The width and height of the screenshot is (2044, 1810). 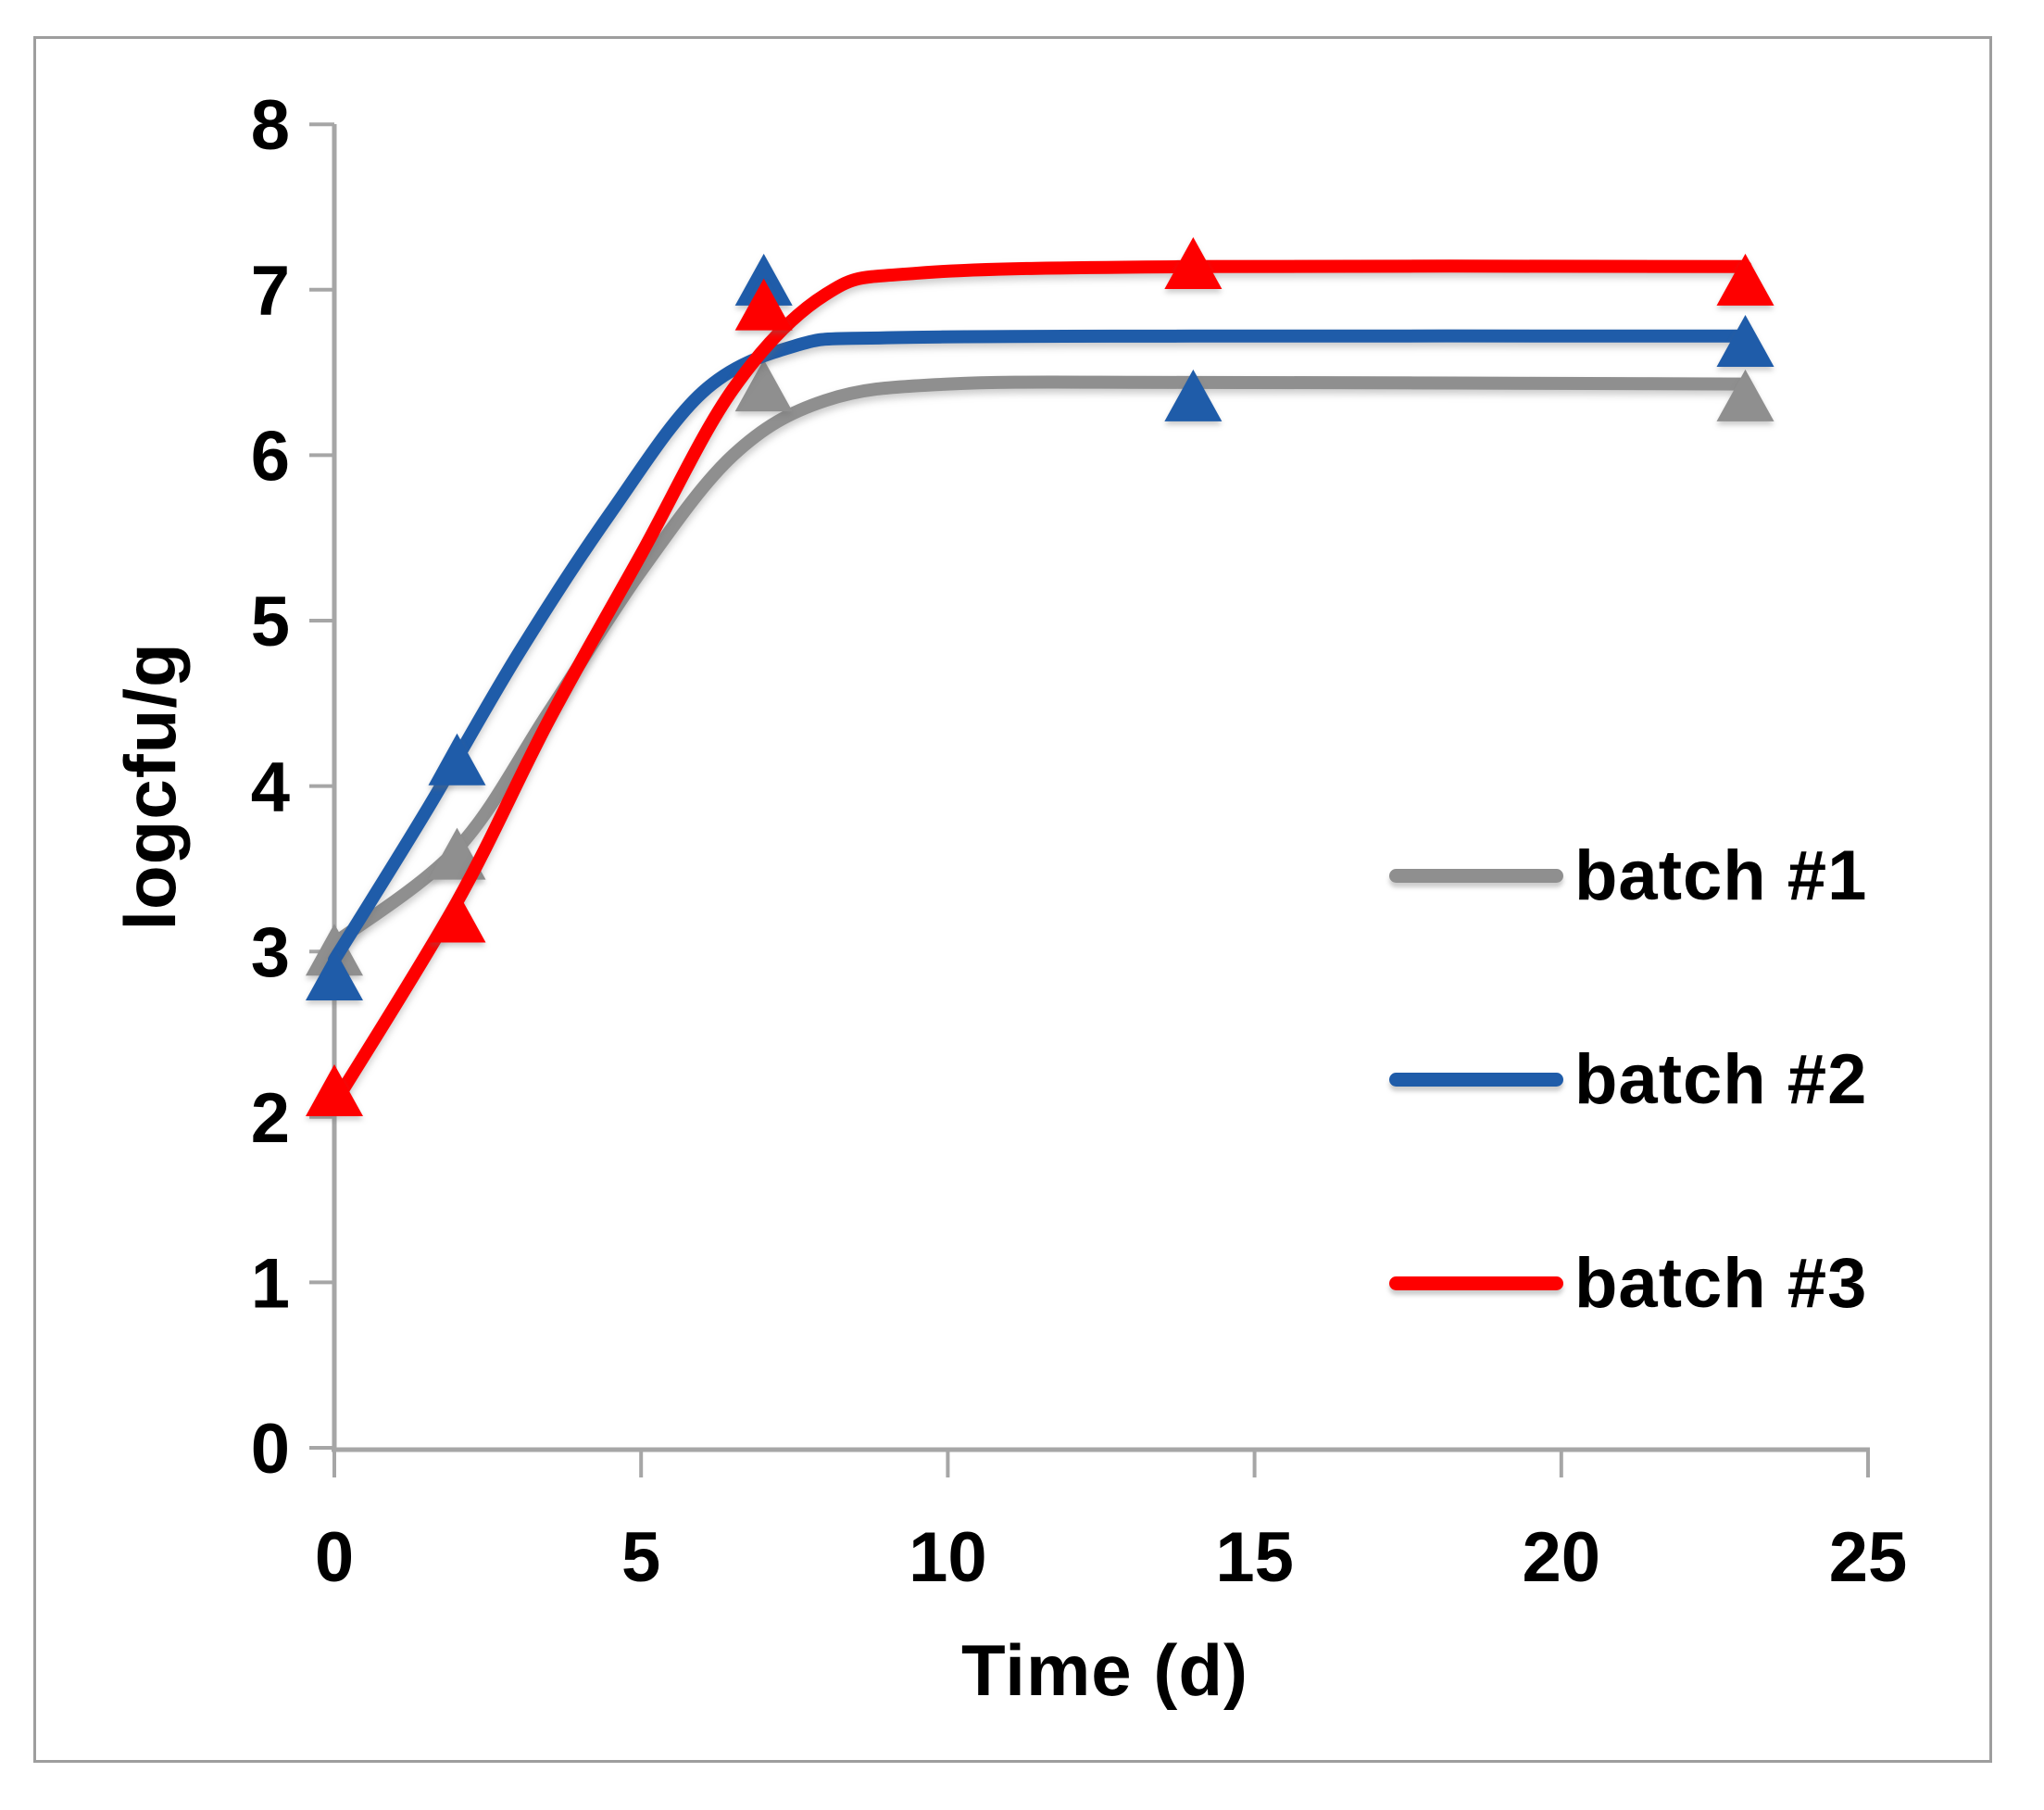 What do you see at coordinates (1721, 1283) in the screenshot?
I see `legend-label: batch #3` at bounding box center [1721, 1283].